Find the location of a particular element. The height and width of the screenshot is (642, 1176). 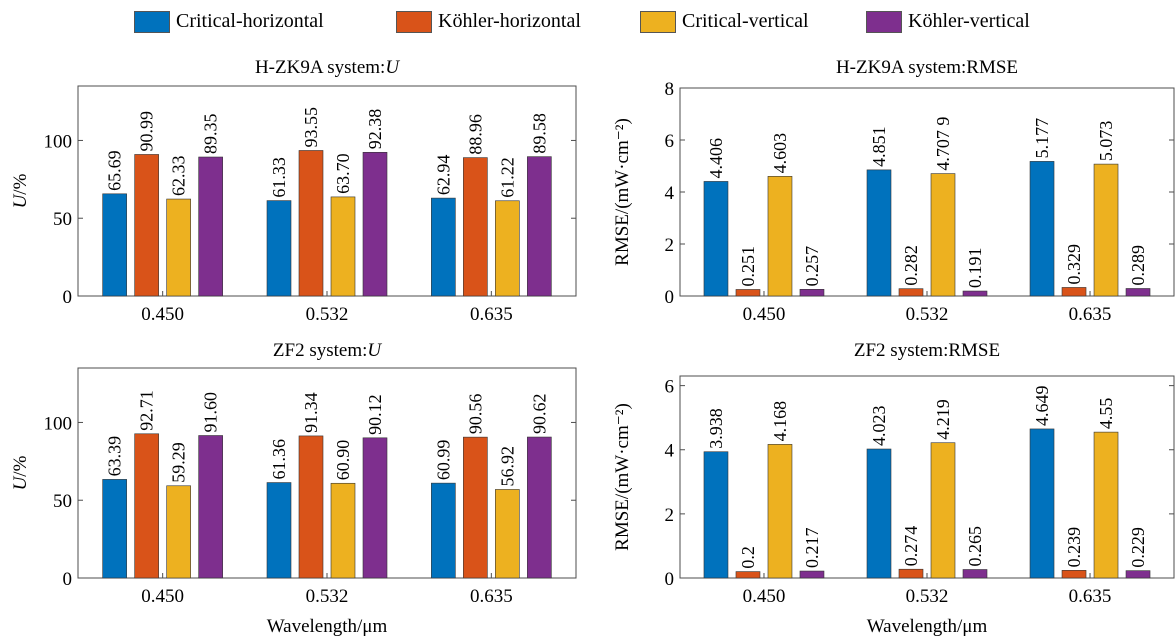

legend-item-critical-vertical: Critical-vertical is located at coordinates (724, 21).